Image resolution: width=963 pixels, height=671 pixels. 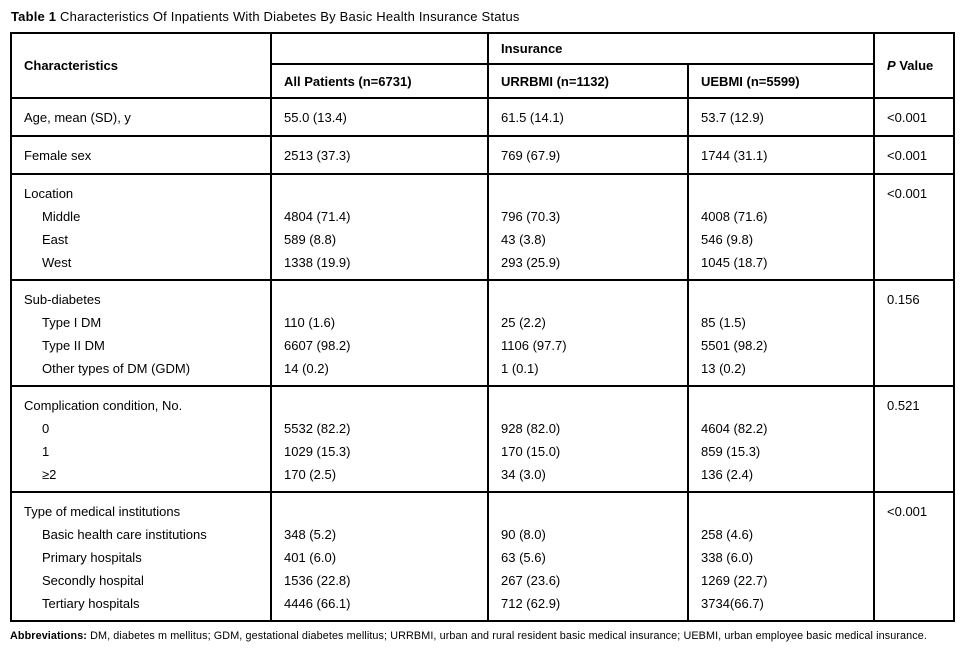 What do you see at coordinates (732, 603) in the screenshot?
I see `cell-value: 3734(66.7)` at bounding box center [732, 603].